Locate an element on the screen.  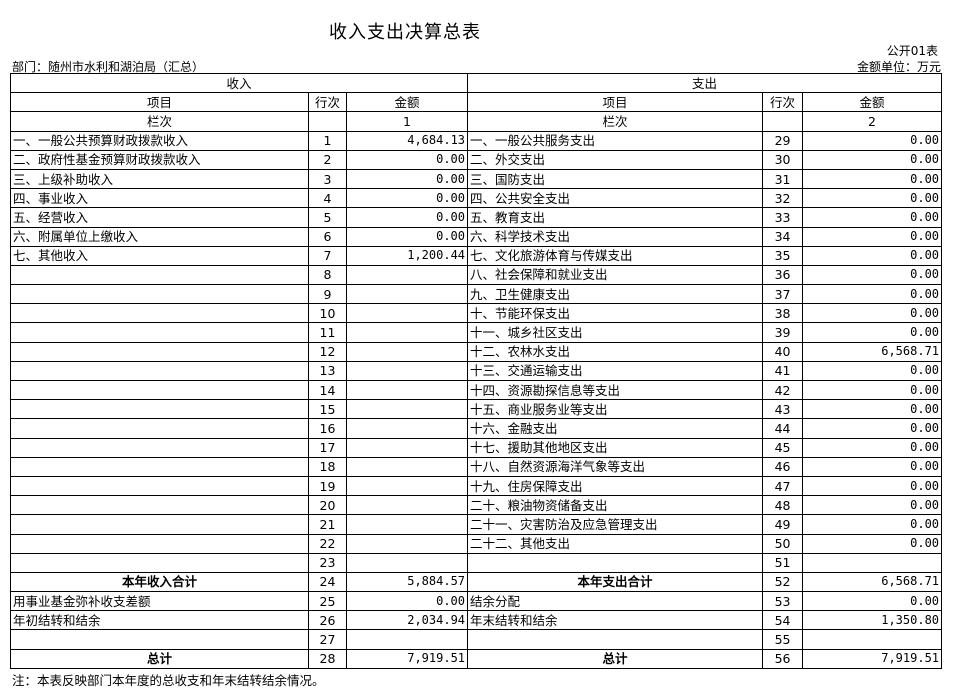
expense-item: 十、节能环保支出 is located at coordinates (615, 313).